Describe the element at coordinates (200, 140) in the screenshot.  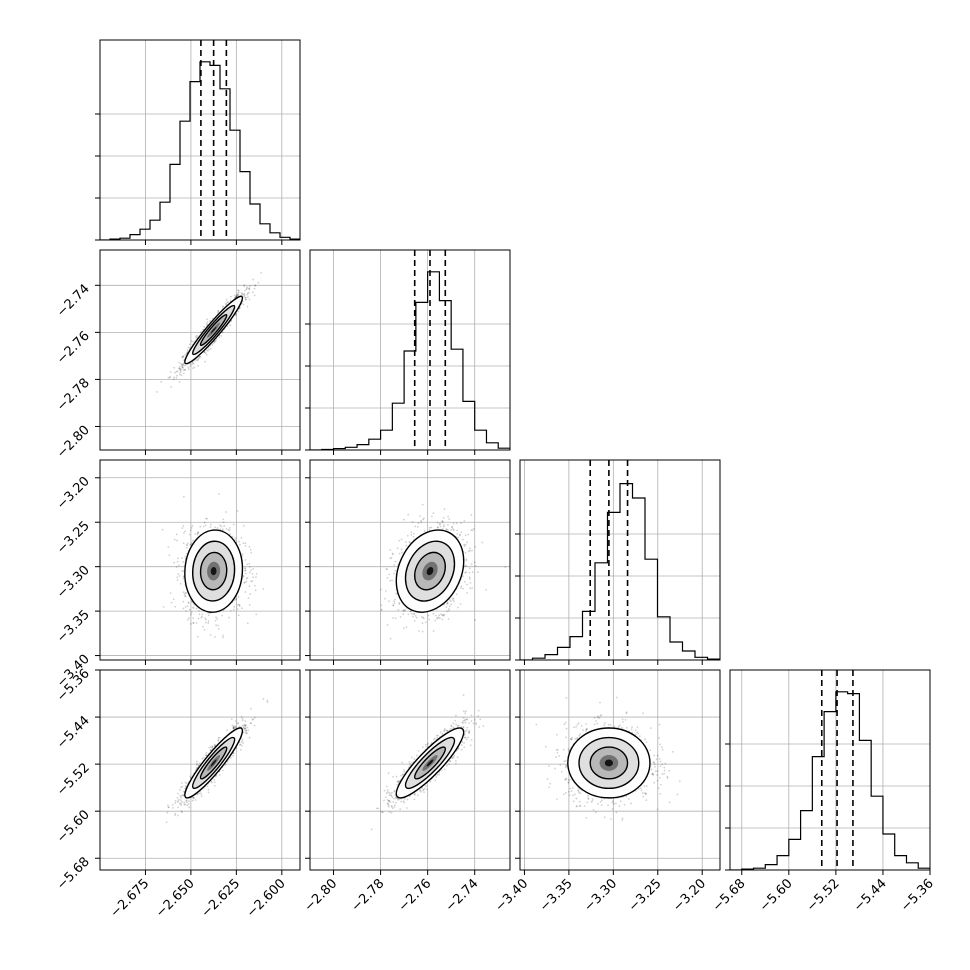
I see `panel-frame` at that location.